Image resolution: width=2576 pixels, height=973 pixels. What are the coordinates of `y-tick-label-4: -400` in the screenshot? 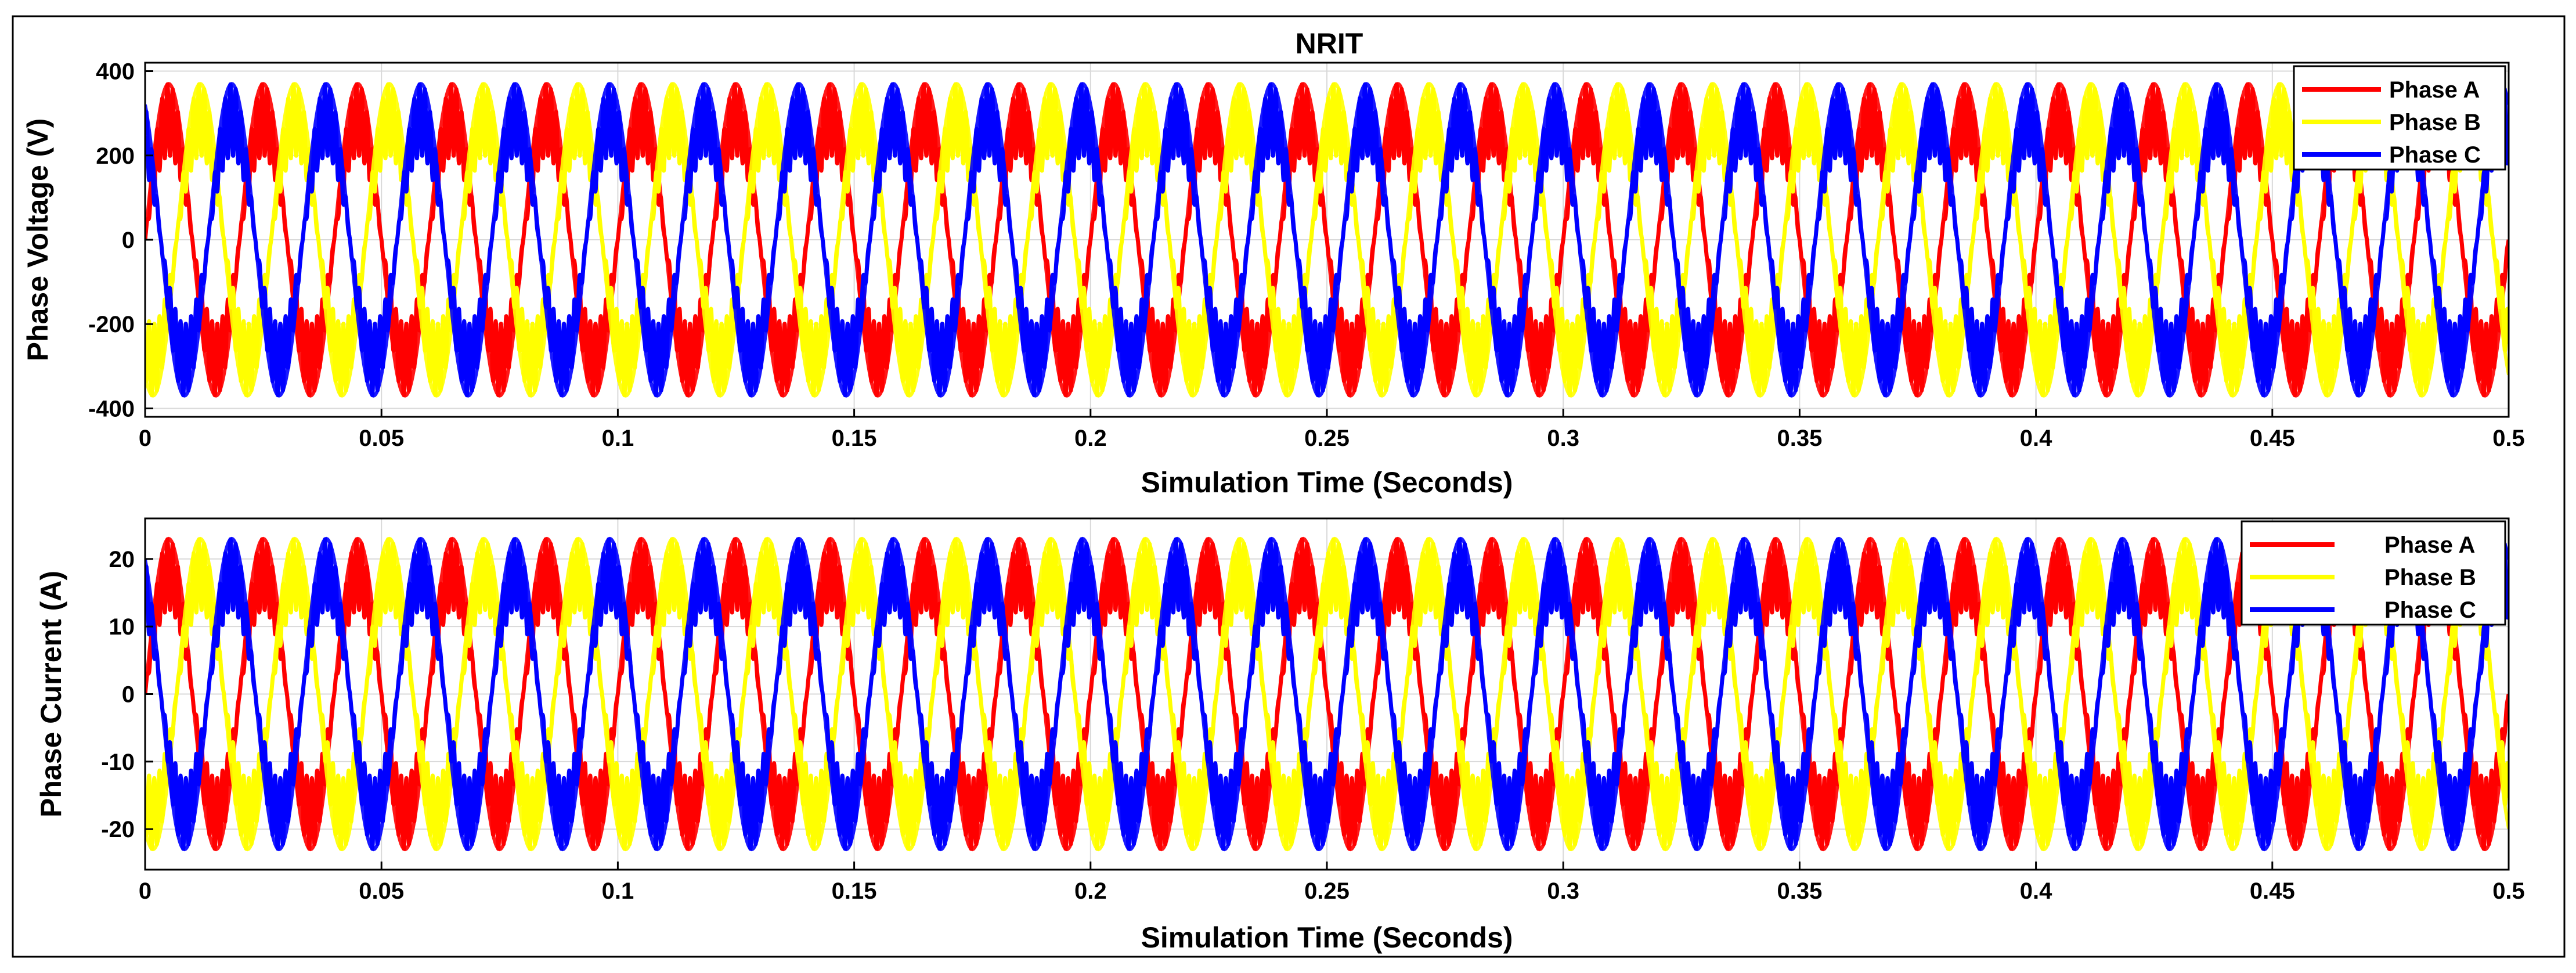 It's located at (112, 408).